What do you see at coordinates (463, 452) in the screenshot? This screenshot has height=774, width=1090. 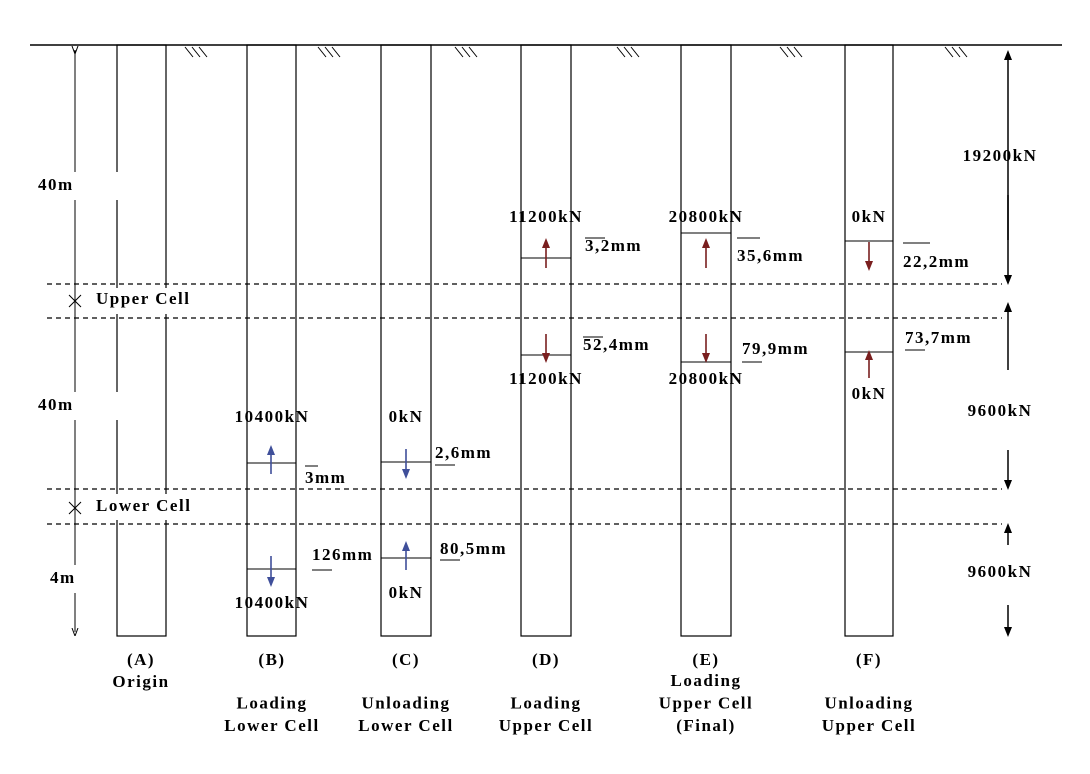 I see `displacement: 2,6mm` at bounding box center [463, 452].